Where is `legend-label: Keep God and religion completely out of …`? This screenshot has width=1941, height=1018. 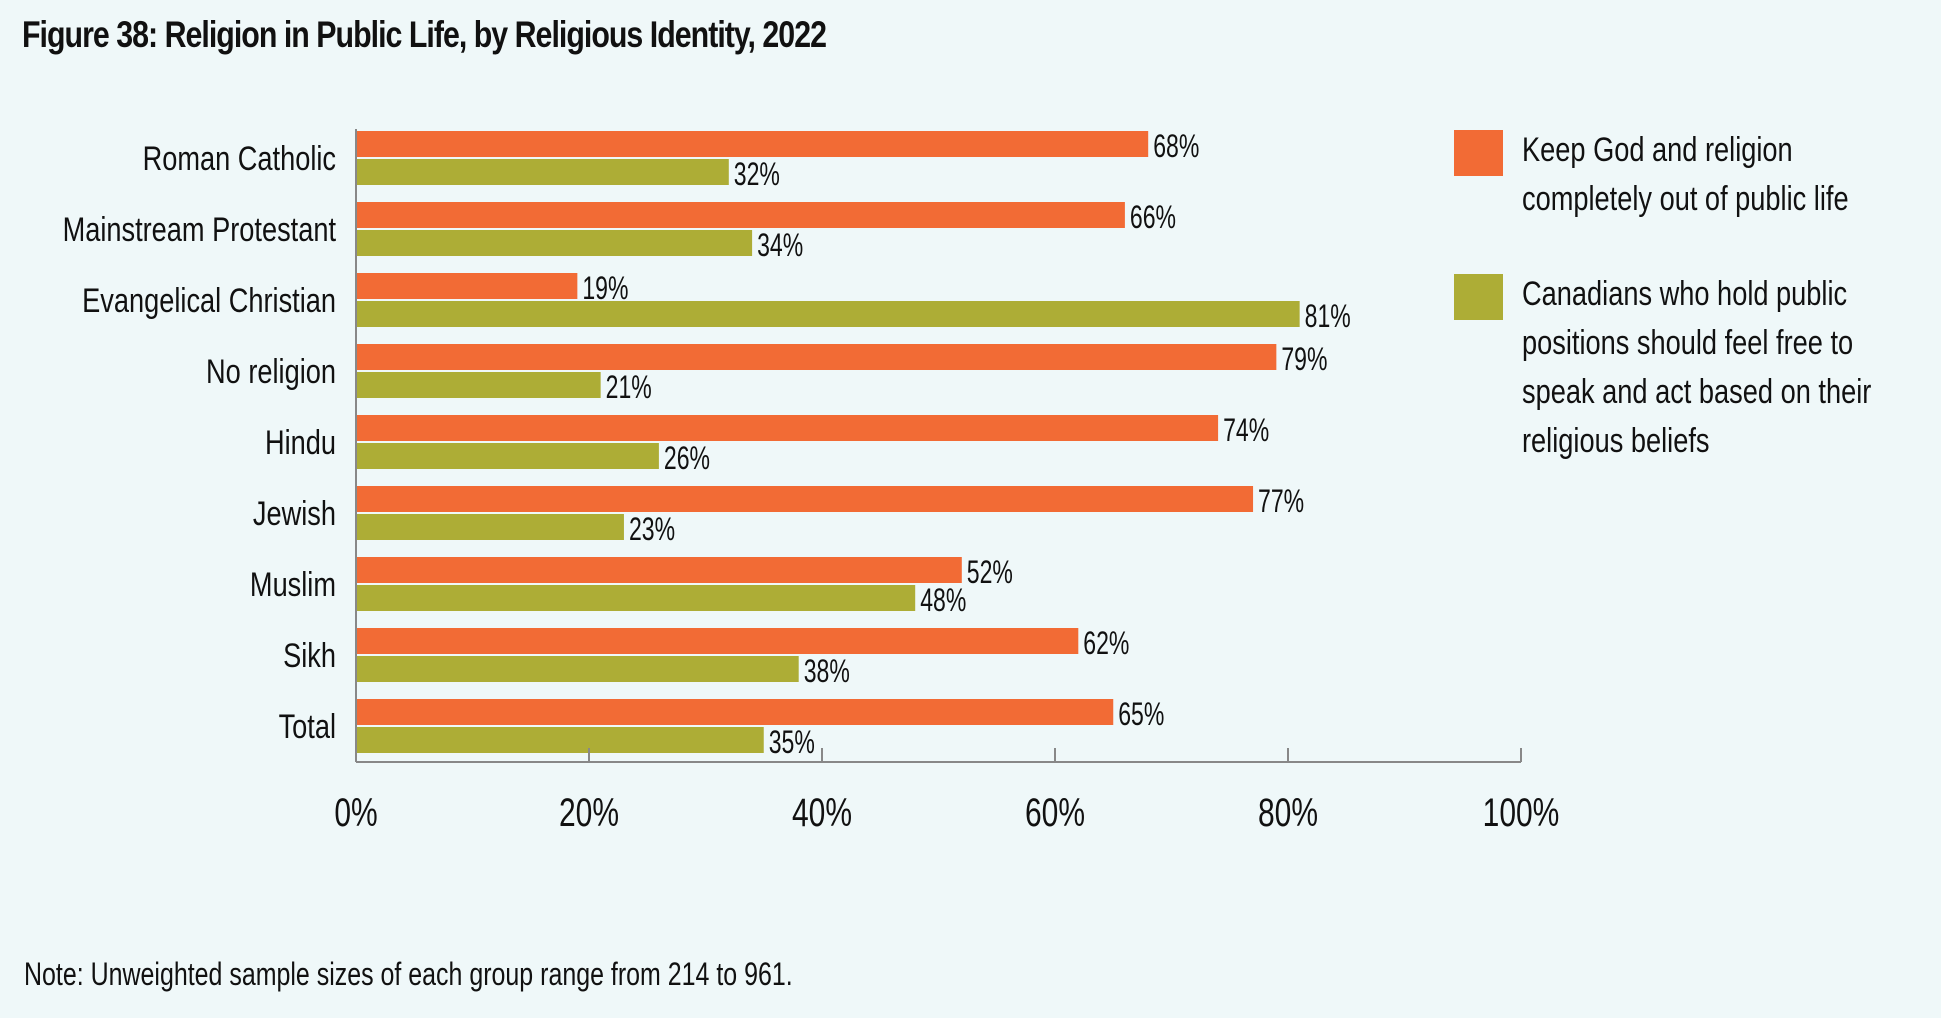 legend-label: Keep God and religion completely out of … is located at coordinates (1685, 174).